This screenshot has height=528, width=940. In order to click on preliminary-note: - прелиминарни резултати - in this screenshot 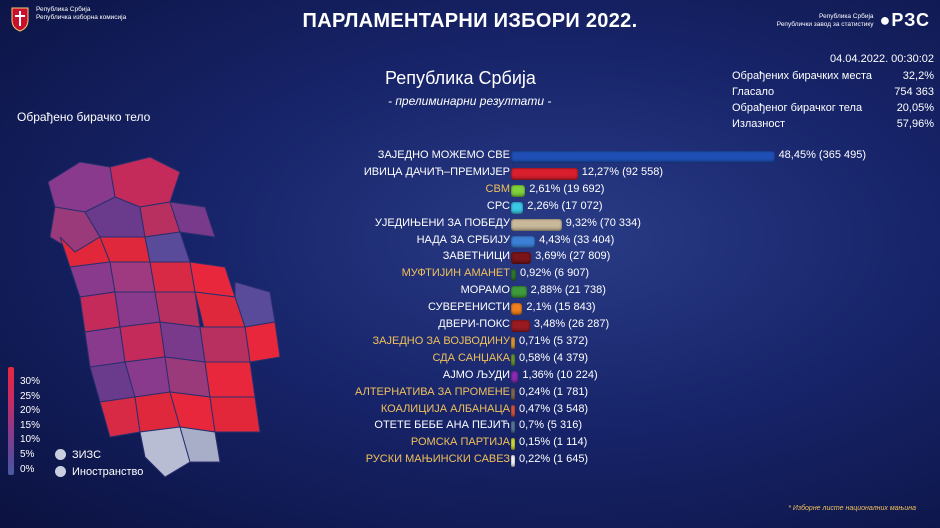, I will do `click(470, 101)`.